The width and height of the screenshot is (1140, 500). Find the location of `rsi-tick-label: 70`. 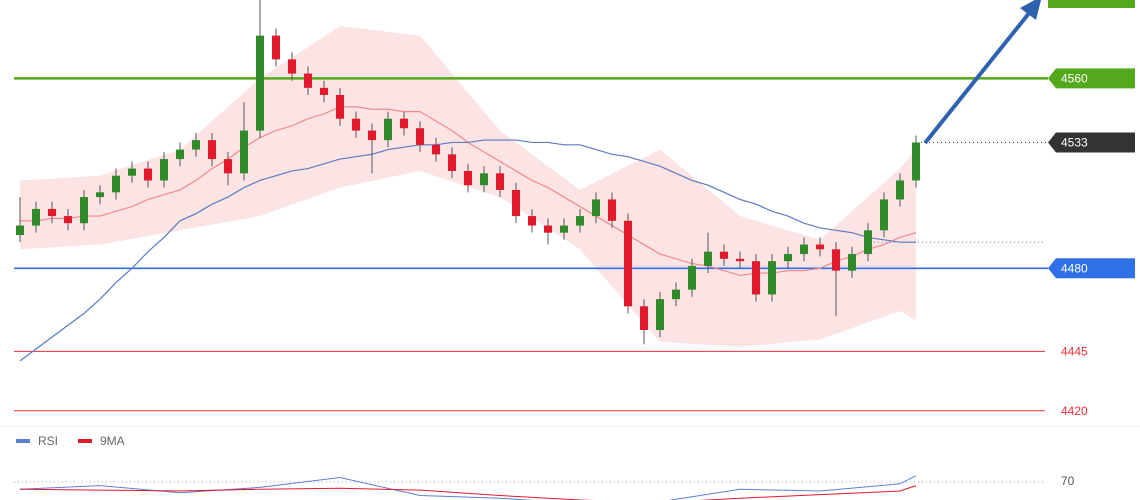

rsi-tick-label: 70 is located at coordinates (1068, 481).